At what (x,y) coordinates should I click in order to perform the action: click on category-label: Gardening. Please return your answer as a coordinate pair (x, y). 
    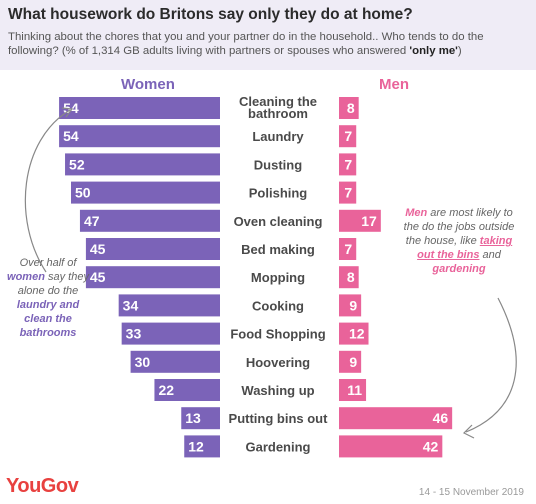
    Looking at the image, I should click on (277, 446).